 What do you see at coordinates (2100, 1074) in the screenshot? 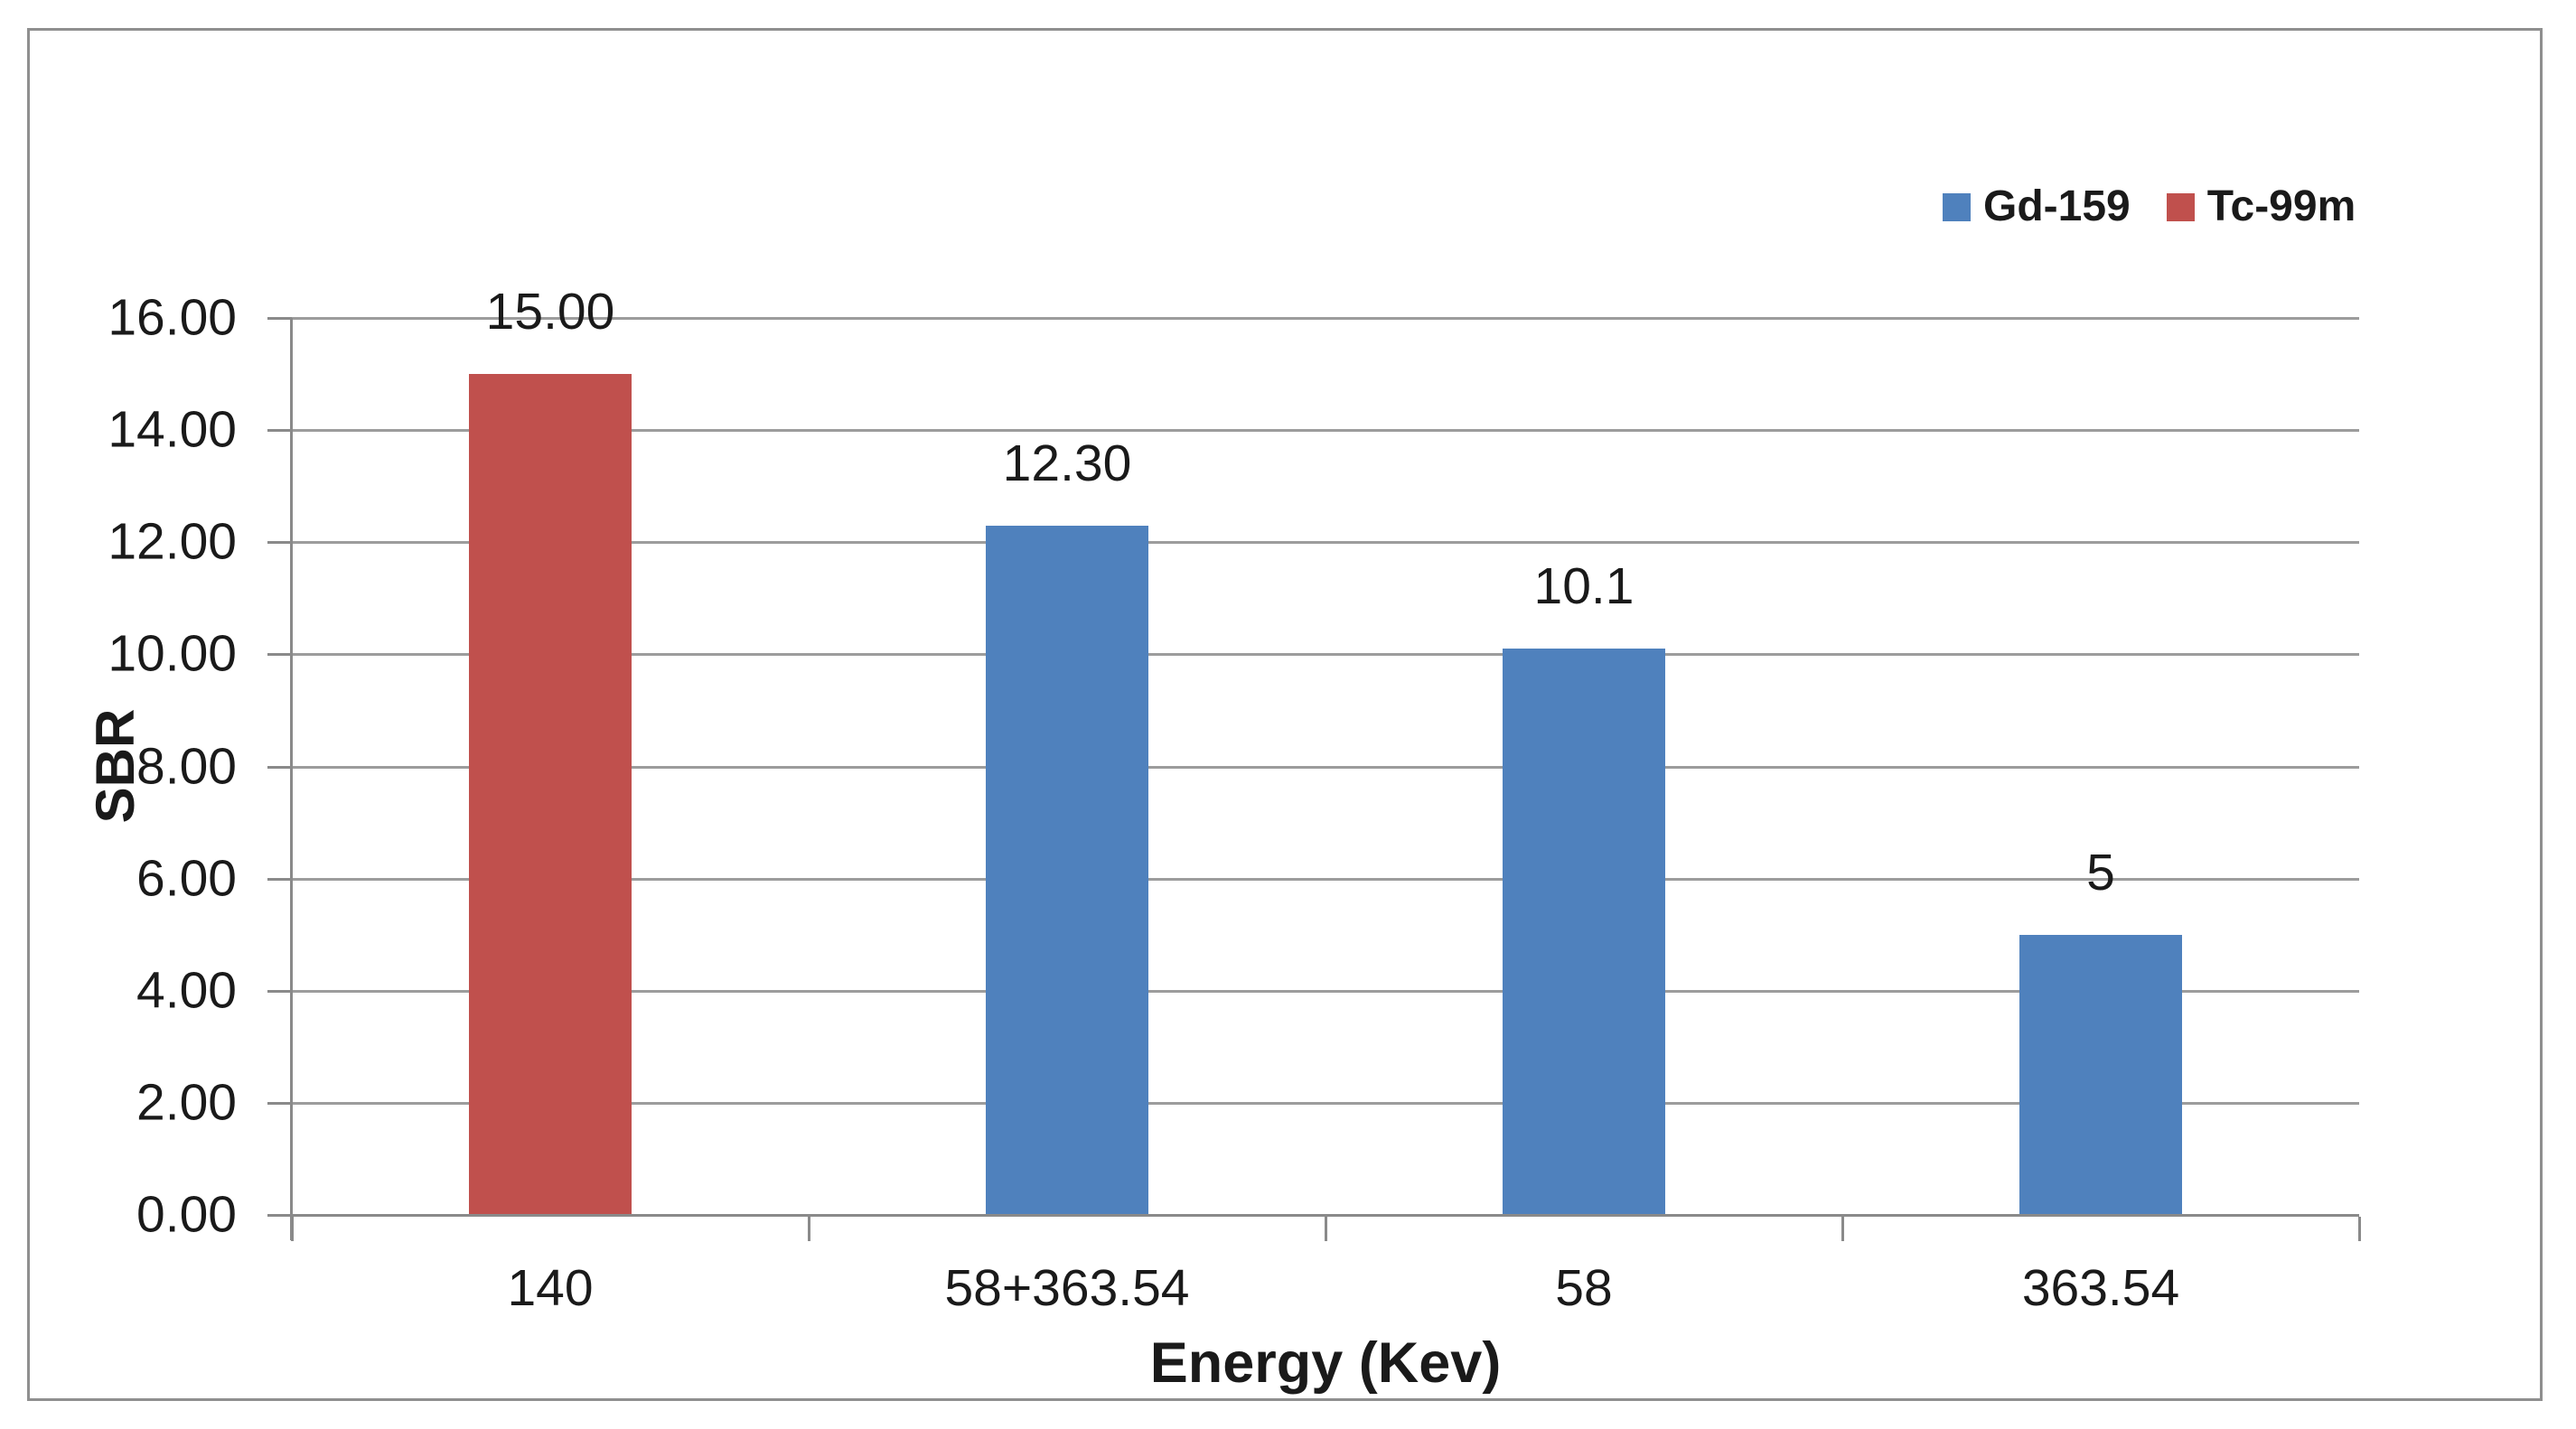
I see `bar-363.54` at bounding box center [2100, 1074].